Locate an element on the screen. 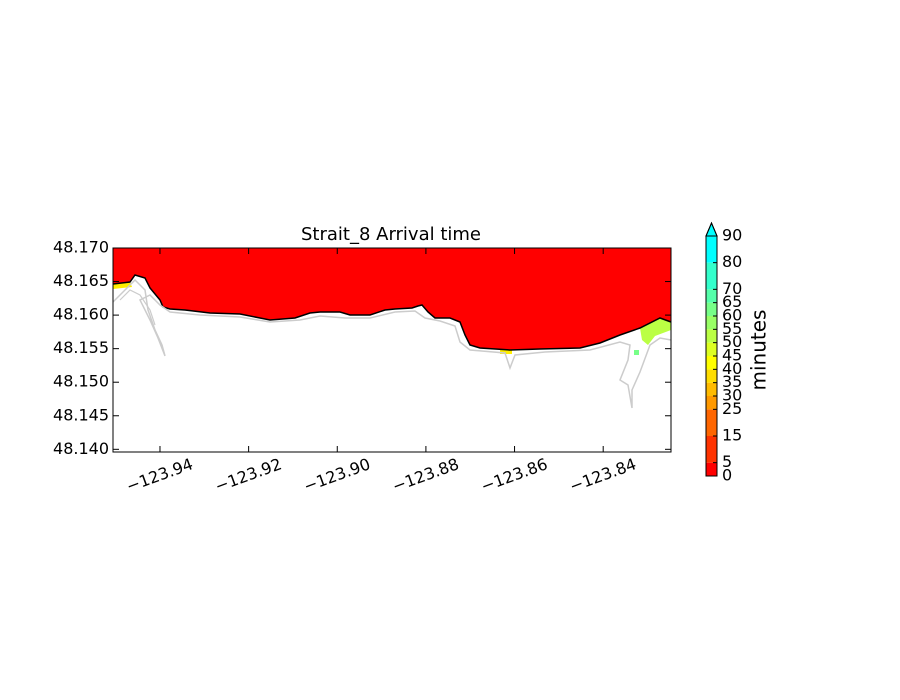 This screenshot has height=700, width=900. colorbar-tick-label: 50 is located at coordinates (732, 341).